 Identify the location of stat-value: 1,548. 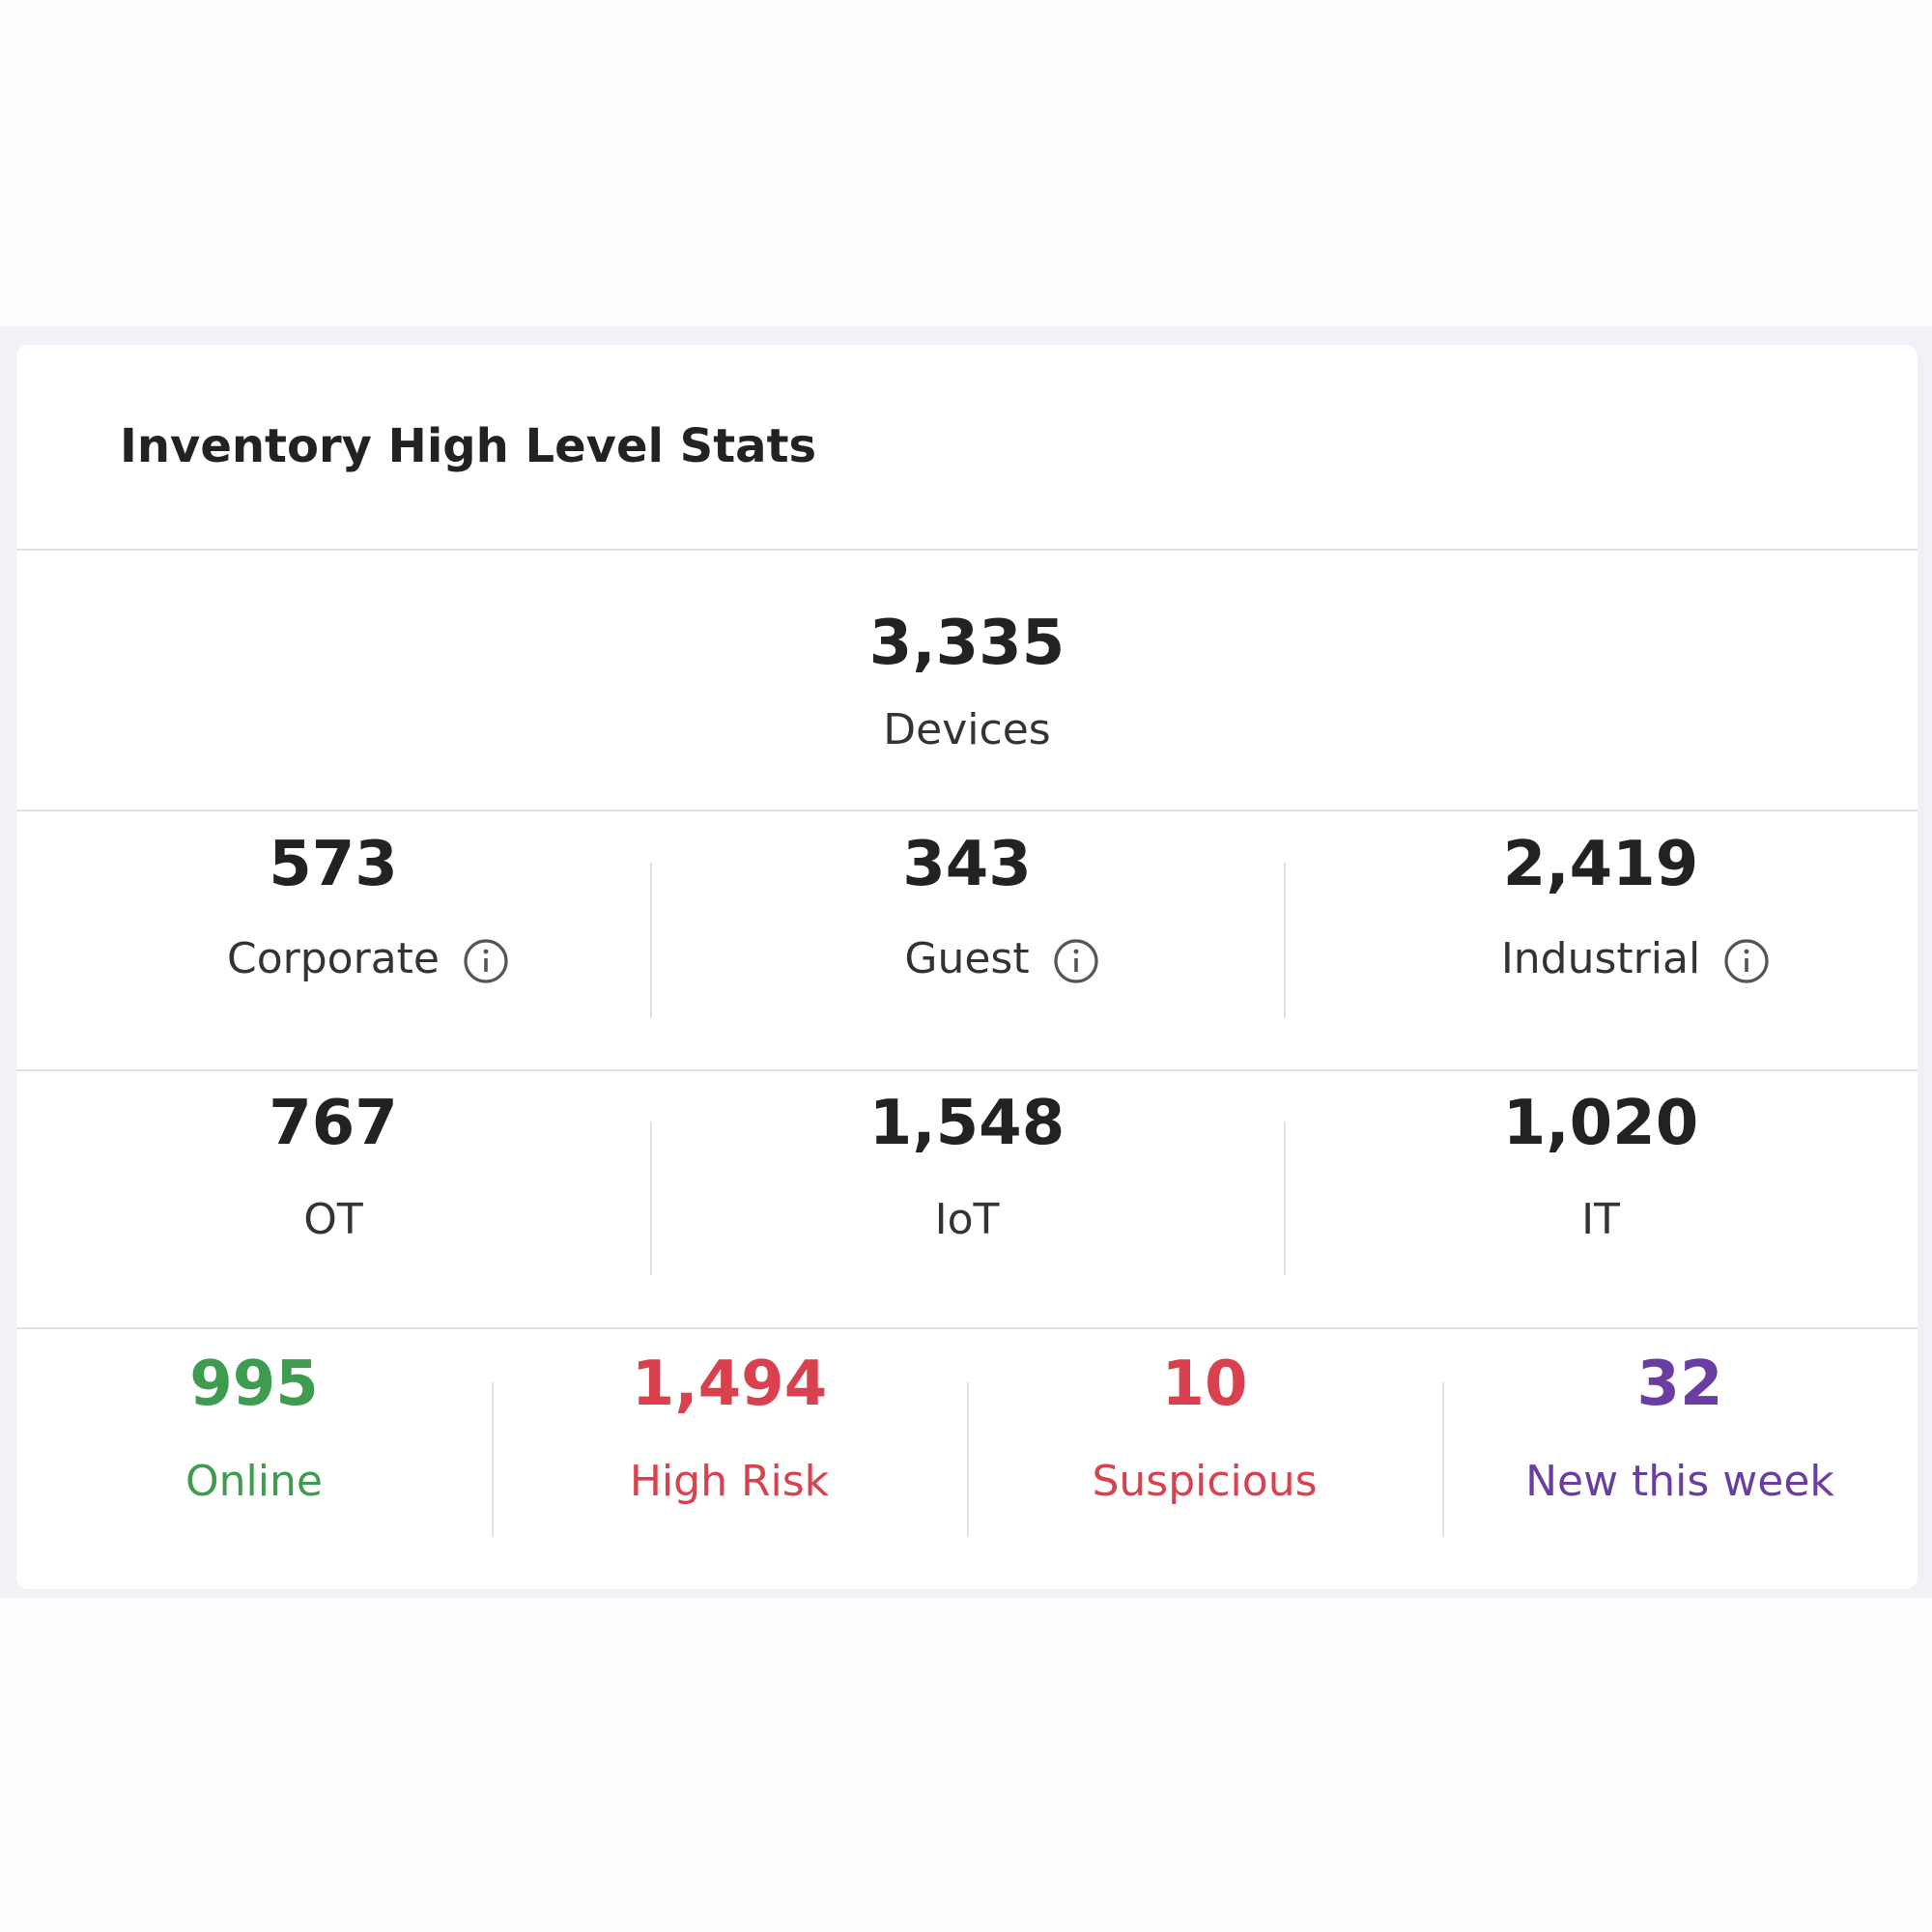
(966, 1123).